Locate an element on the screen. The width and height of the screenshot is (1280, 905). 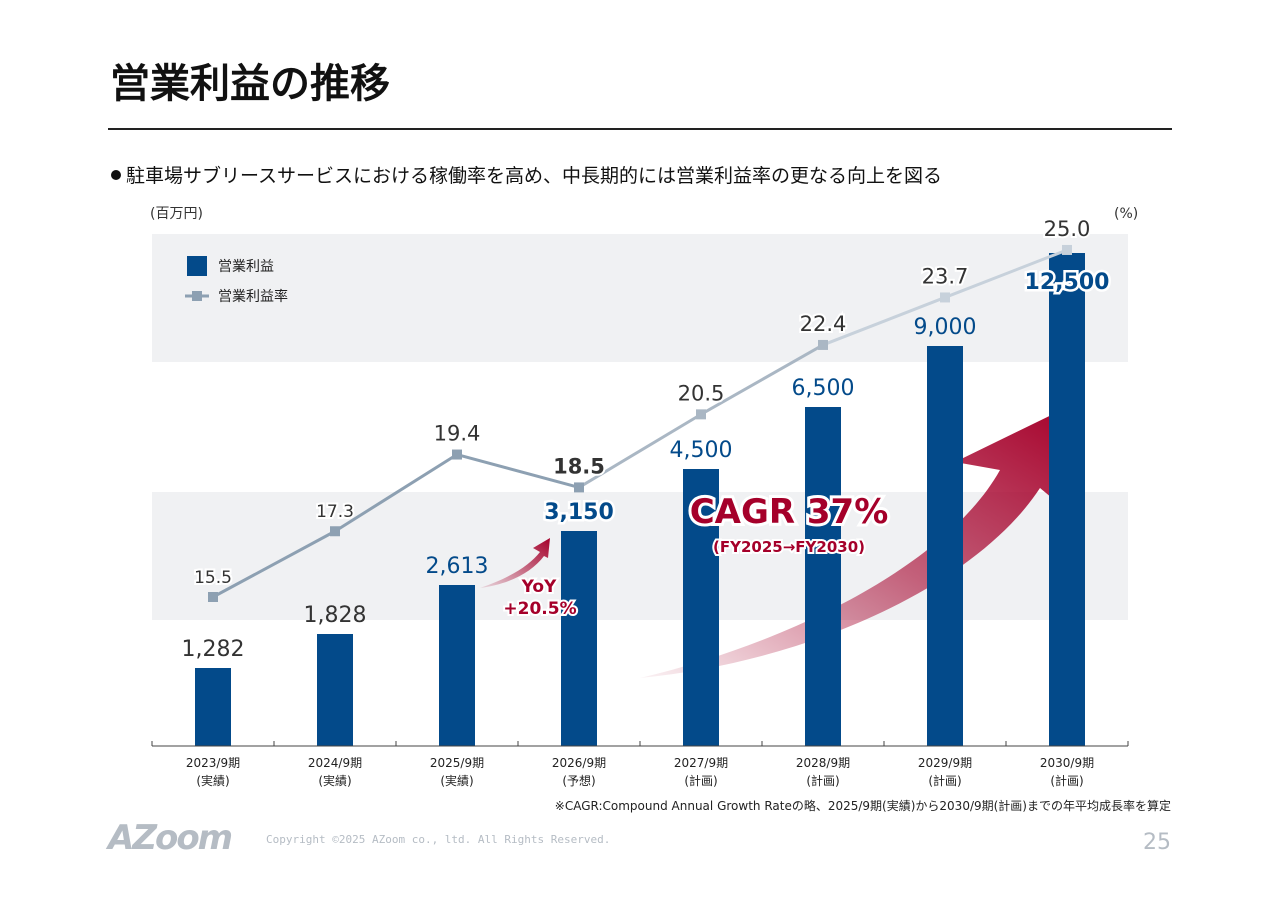
bar-value-label: 4,500 is located at coordinates (701, 450).